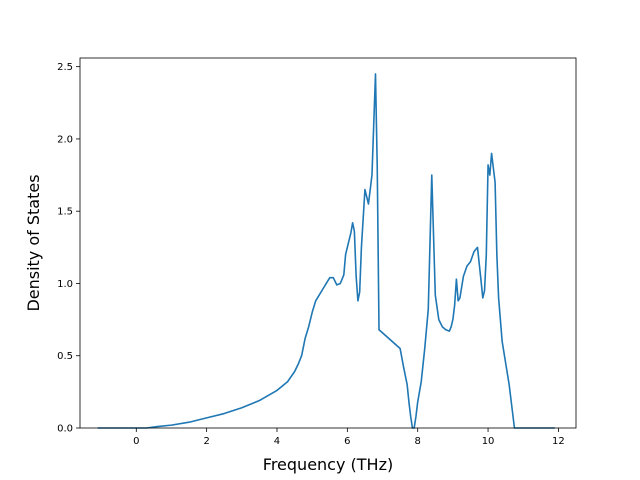  I want to click on y-tick-label: 0.5, so click(65, 356).